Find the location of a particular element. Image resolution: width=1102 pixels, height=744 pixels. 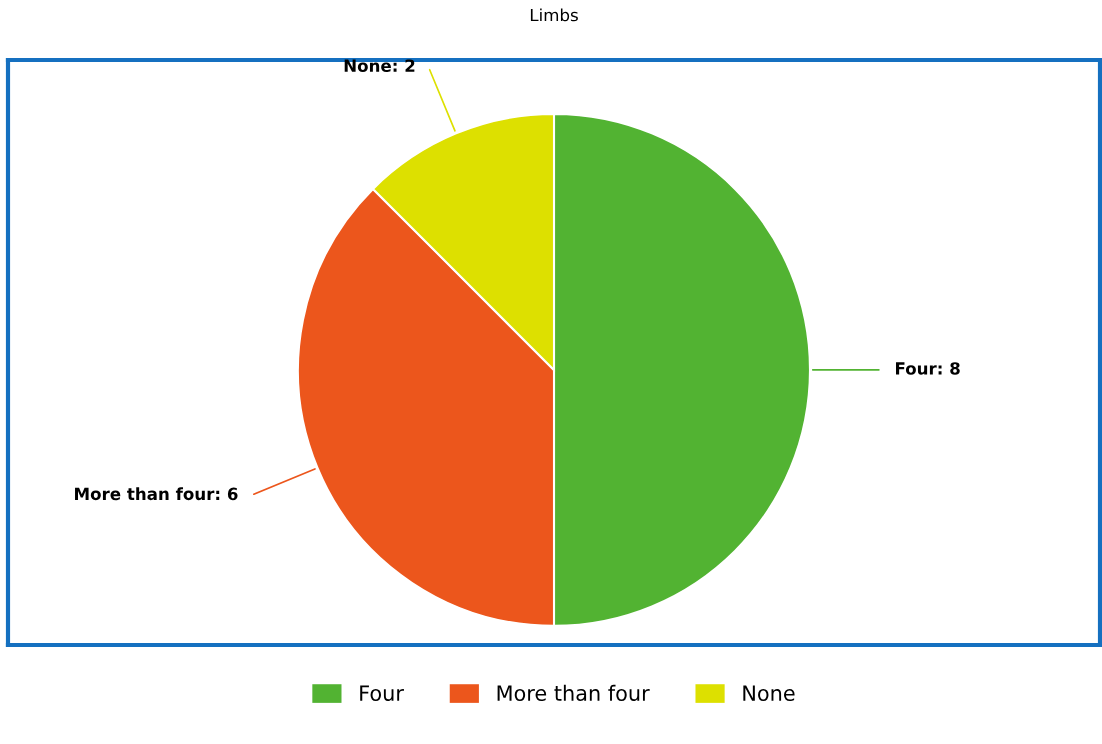

slice-label: More than four is located at coordinates (145, 494).